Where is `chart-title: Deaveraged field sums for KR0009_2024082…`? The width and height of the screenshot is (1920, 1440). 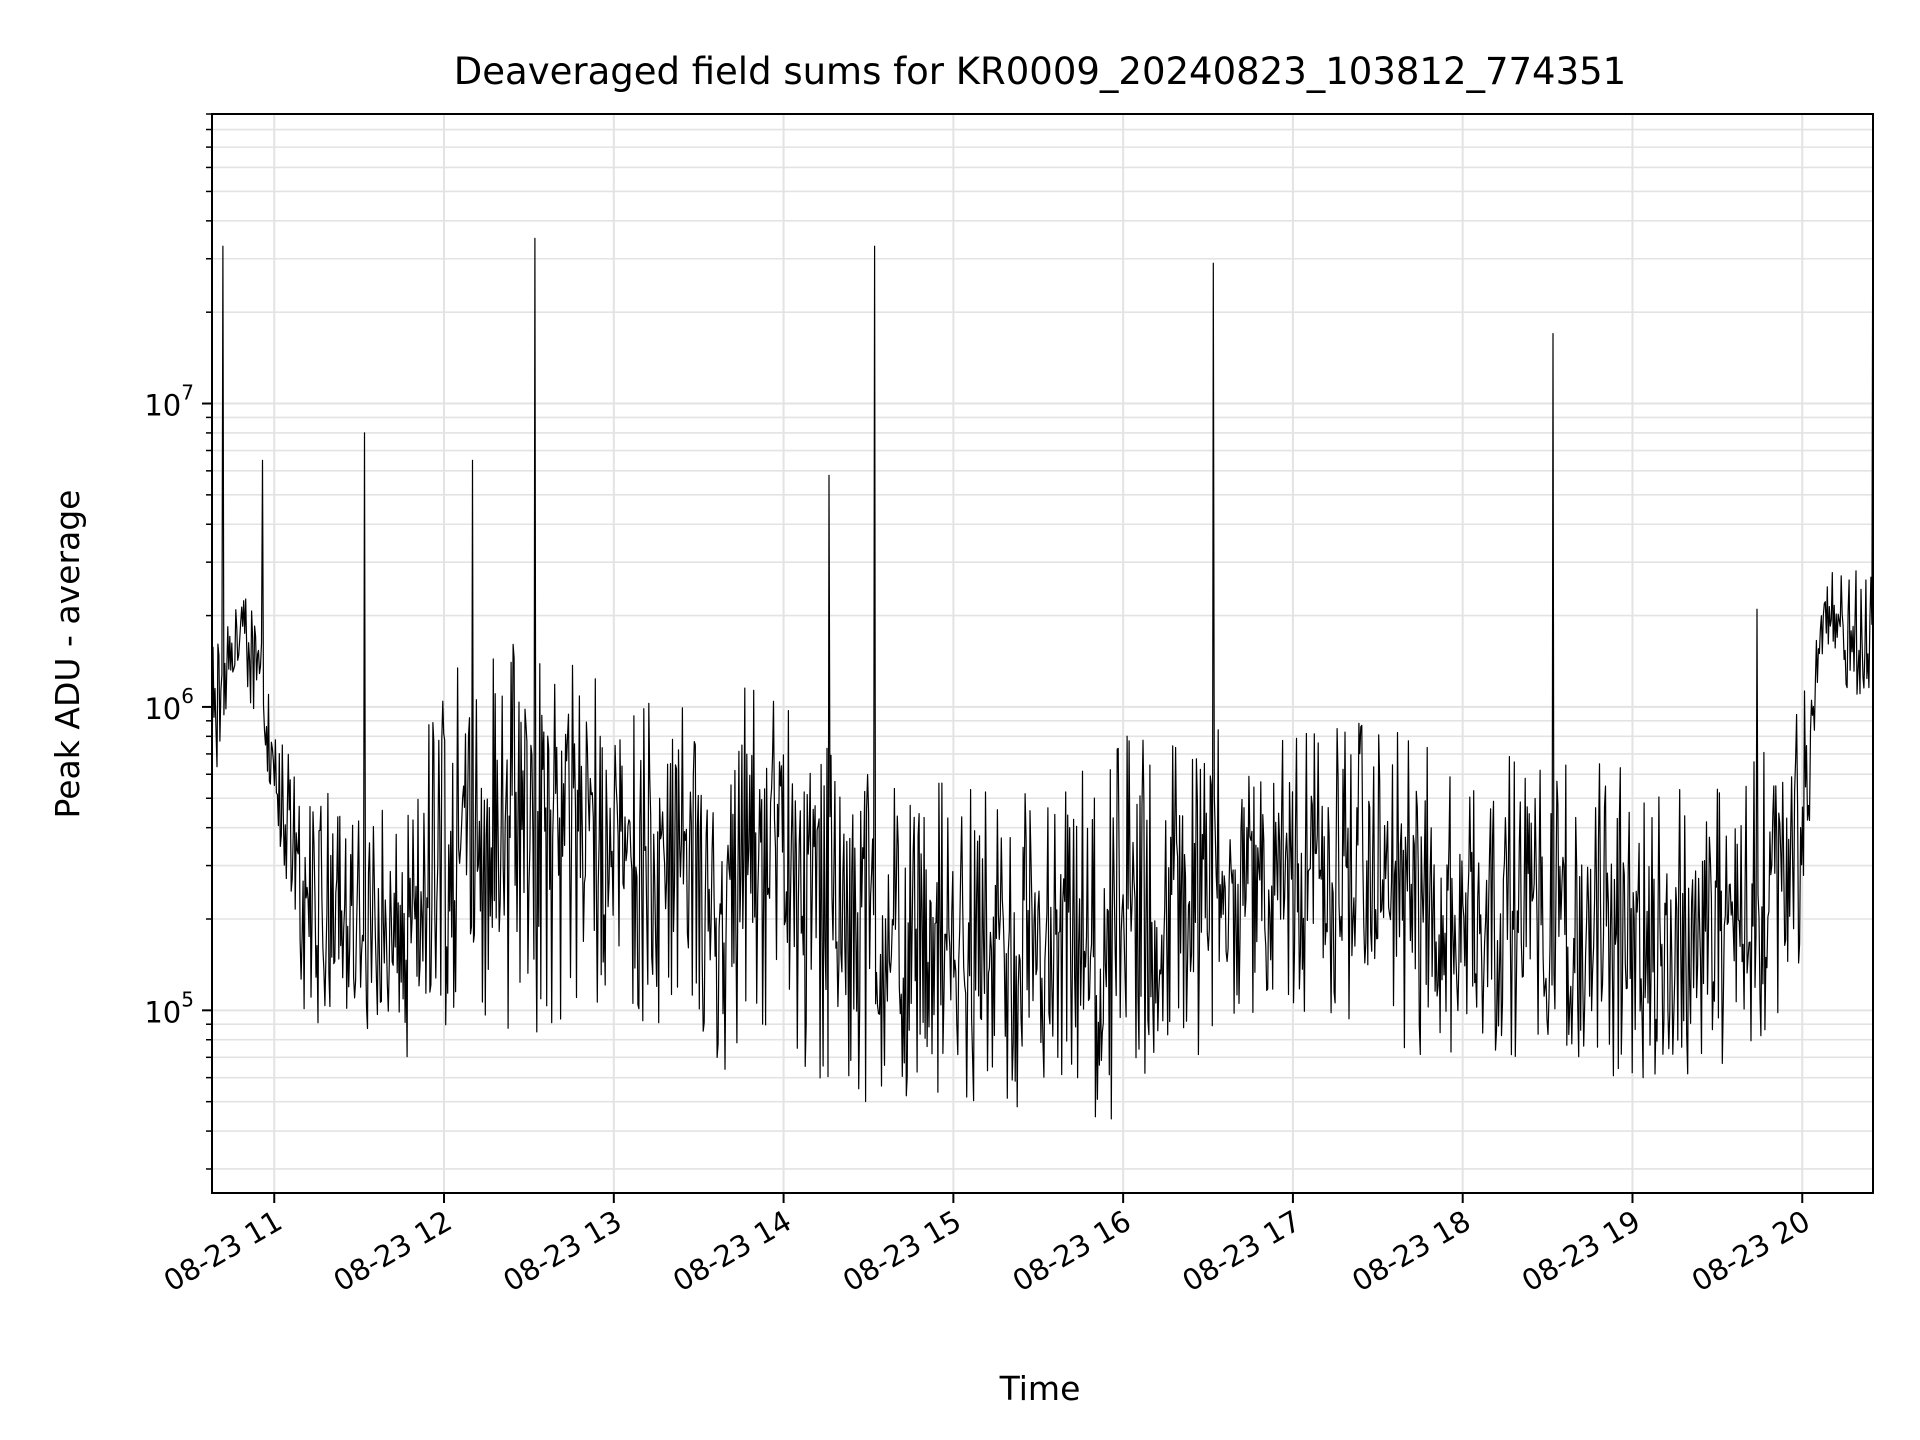 chart-title: Deaveraged field sums for KR0009_2024082… is located at coordinates (1040, 71).